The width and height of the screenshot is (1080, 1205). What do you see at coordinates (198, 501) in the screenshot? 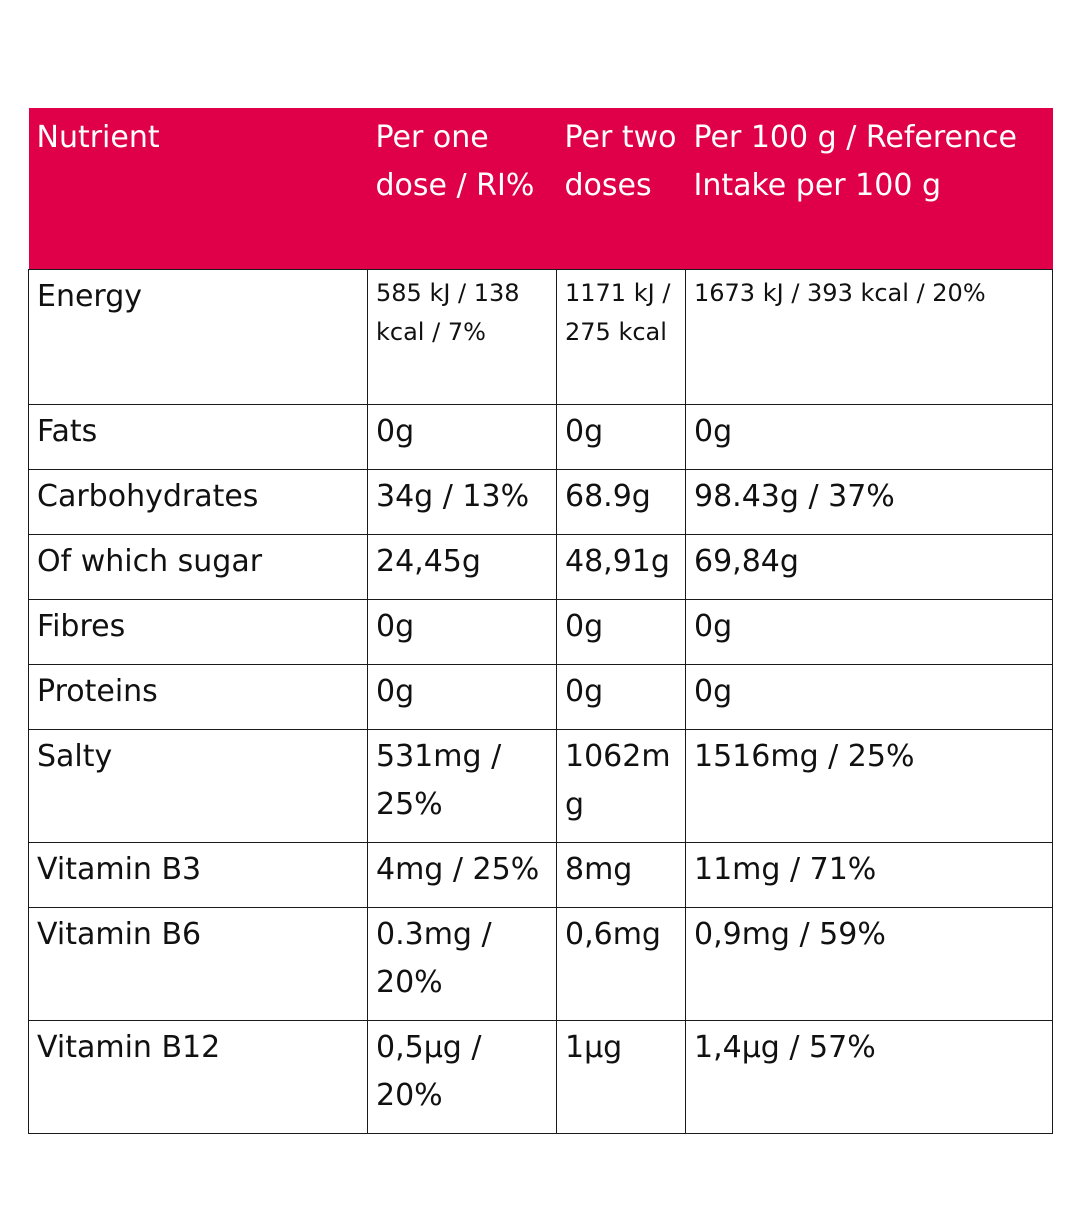
I see `nutrient-name: Carbohydrates` at bounding box center [198, 501].